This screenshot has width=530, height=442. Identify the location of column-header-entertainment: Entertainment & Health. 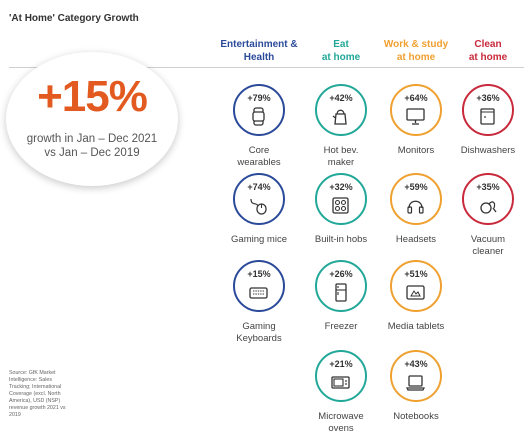
(259, 51).